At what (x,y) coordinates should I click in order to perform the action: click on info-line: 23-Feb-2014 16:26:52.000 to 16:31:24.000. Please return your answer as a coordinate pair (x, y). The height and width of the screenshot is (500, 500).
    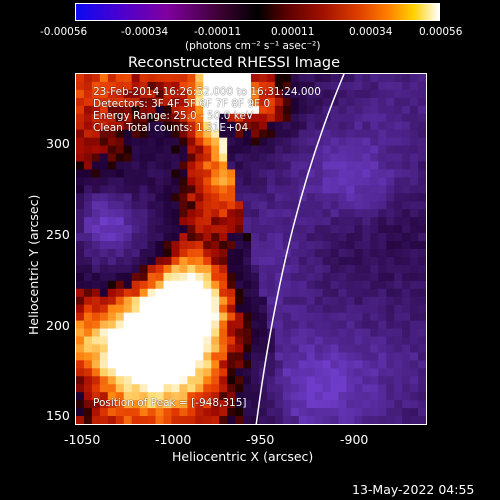
    Looking at the image, I should click on (207, 92).